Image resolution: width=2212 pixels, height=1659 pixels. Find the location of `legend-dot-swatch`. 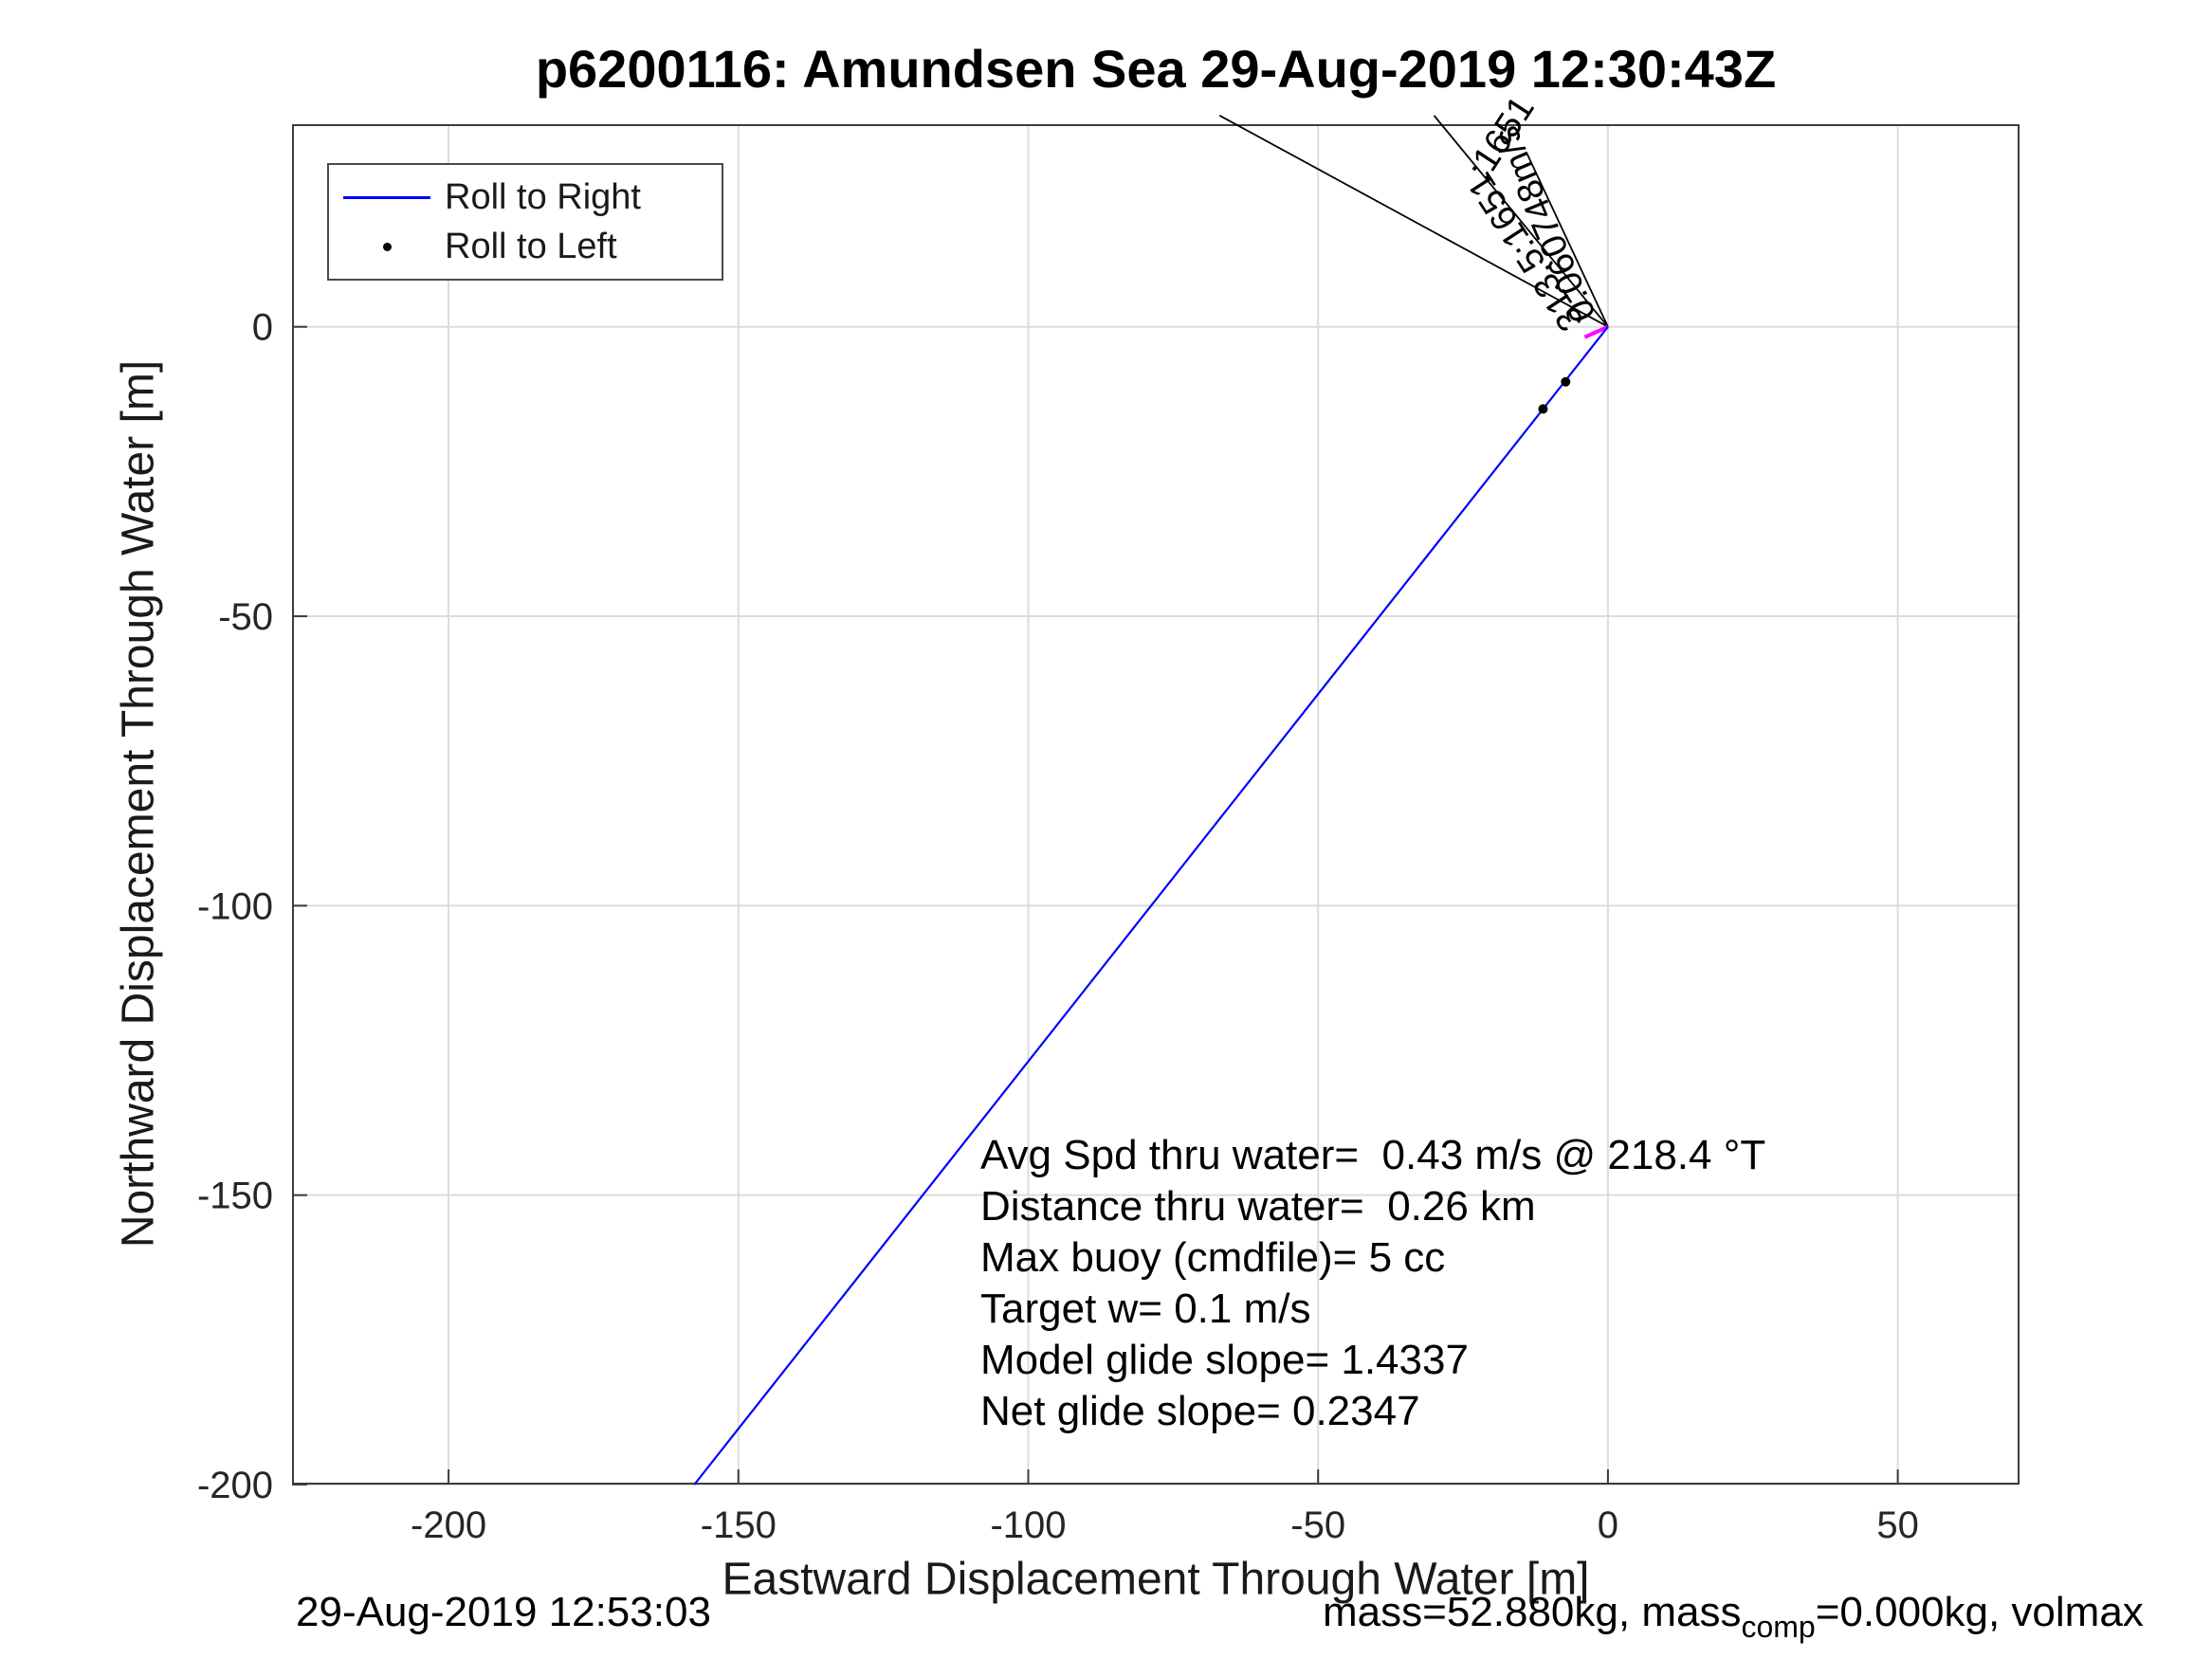

legend-dot-swatch is located at coordinates (387, 246).